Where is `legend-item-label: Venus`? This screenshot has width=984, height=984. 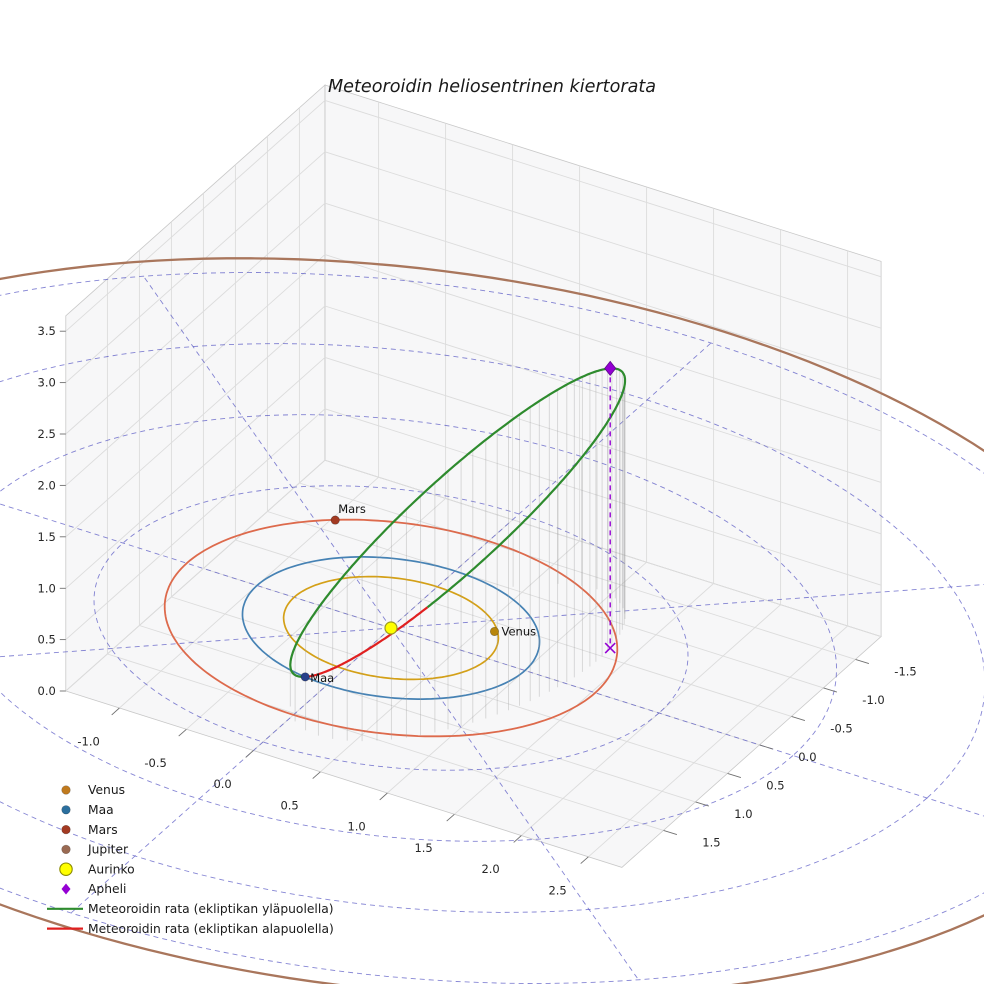 legend-item-label: Venus is located at coordinates (106, 790).